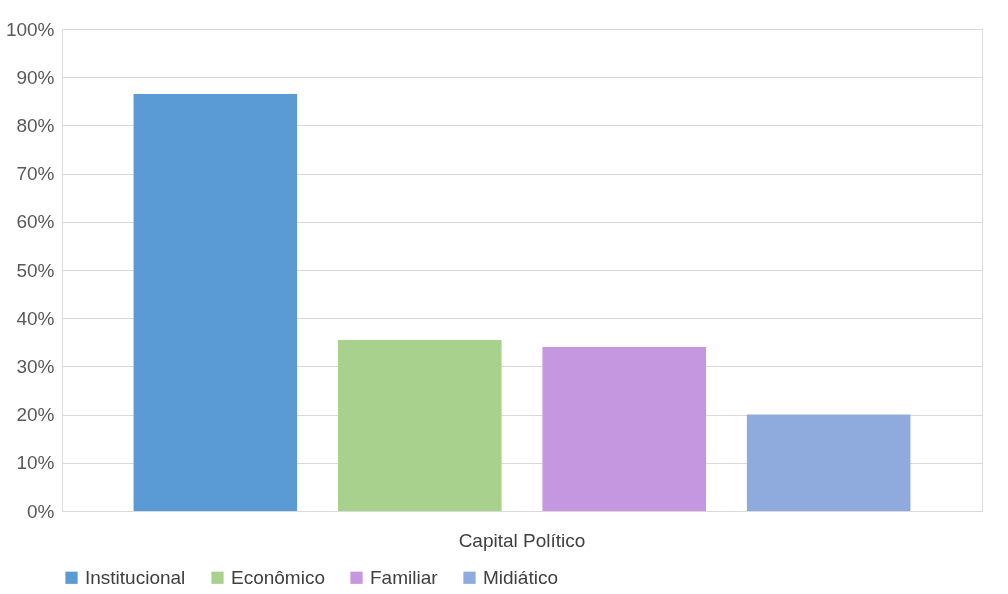 Image resolution: width=1008 pixels, height=594 pixels. Describe the element at coordinates (35, 174) in the screenshot. I see `y-tick-label: 70%` at that location.